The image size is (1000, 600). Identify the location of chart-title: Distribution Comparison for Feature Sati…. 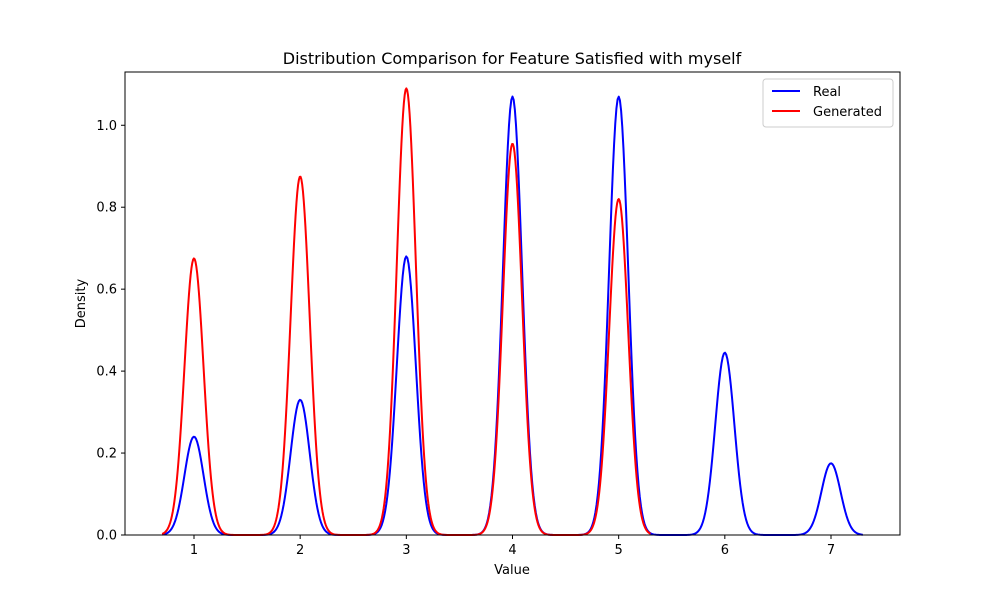
(512, 58).